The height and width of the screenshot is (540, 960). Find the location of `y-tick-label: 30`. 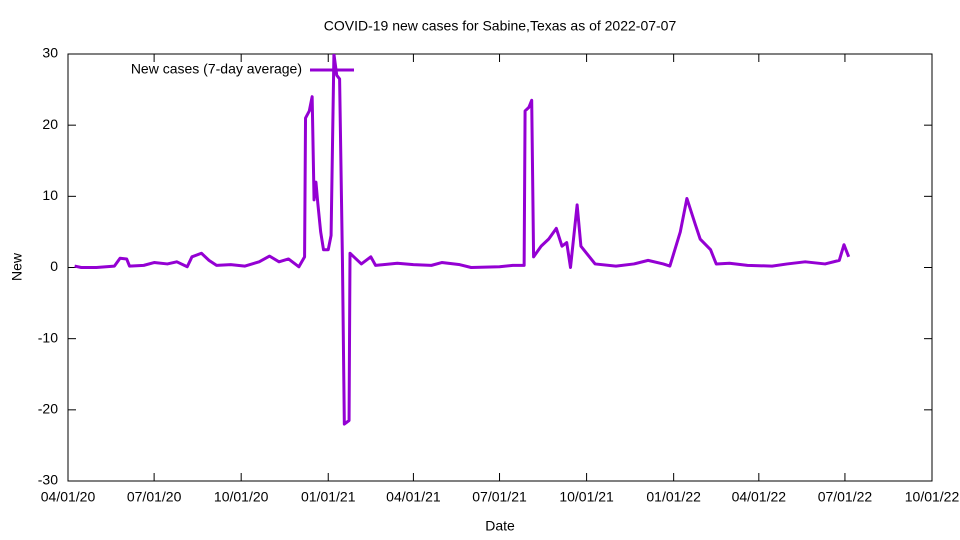

y-tick-label: 30 is located at coordinates (50, 53).